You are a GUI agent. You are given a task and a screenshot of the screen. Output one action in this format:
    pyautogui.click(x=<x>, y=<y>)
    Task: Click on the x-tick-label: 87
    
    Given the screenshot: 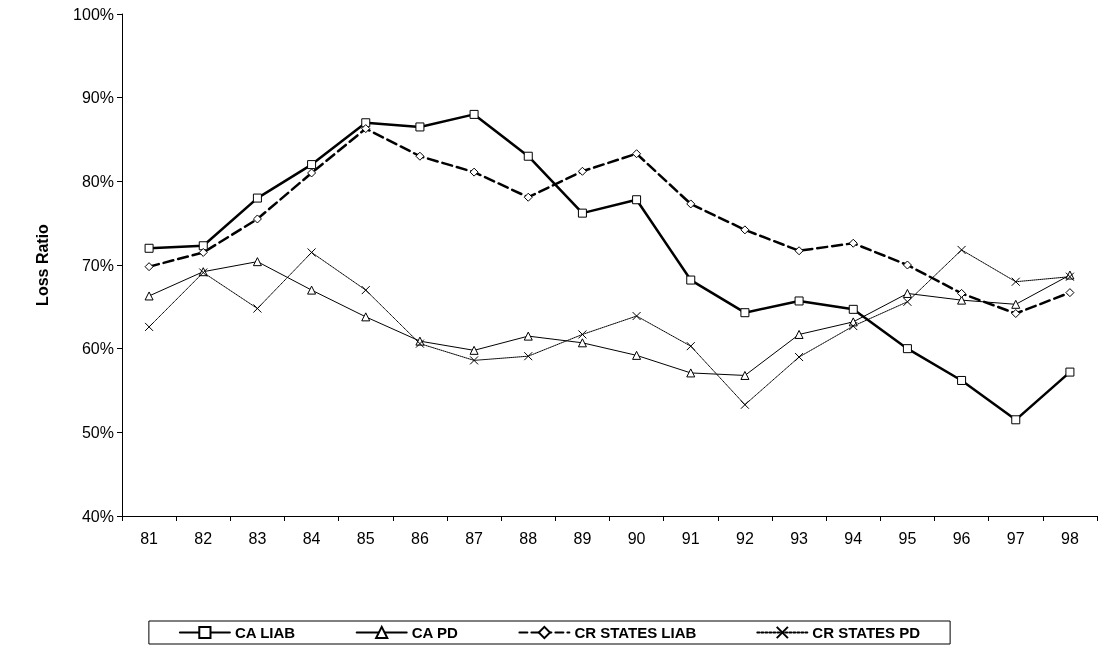 What is the action you would take?
    pyautogui.click(x=474, y=538)
    